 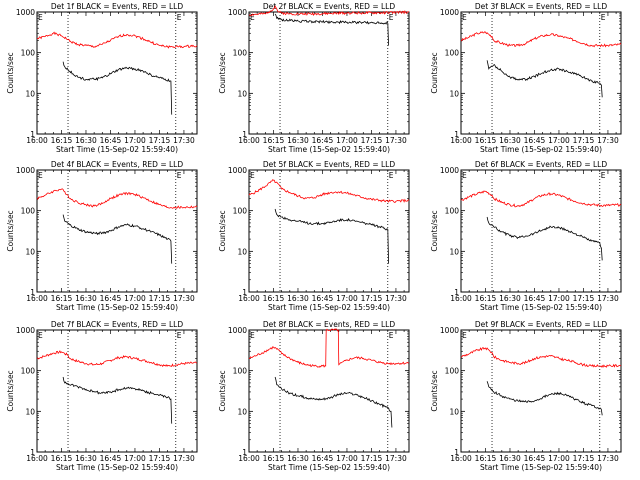 I want to click on panel-title: Det 2f BLACK = Events, RED = LLD, so click(x=329, y=6).